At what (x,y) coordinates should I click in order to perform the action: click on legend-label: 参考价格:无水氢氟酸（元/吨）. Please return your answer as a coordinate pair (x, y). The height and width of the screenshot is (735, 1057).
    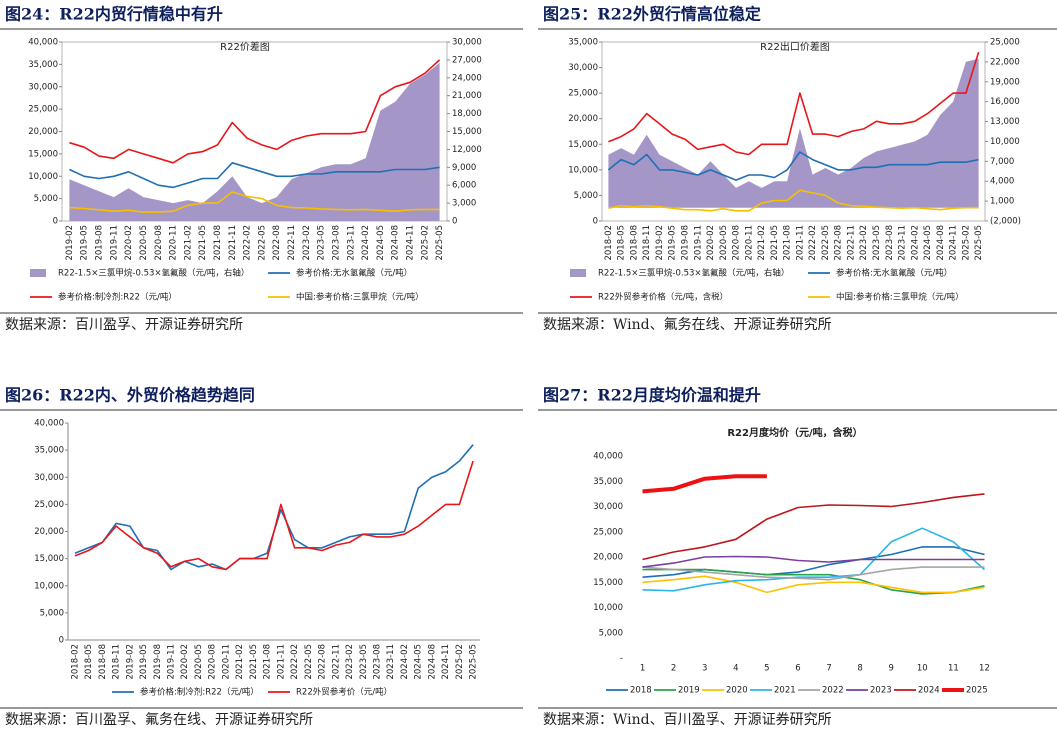
    Looking at the image, I should click on (894, 273).